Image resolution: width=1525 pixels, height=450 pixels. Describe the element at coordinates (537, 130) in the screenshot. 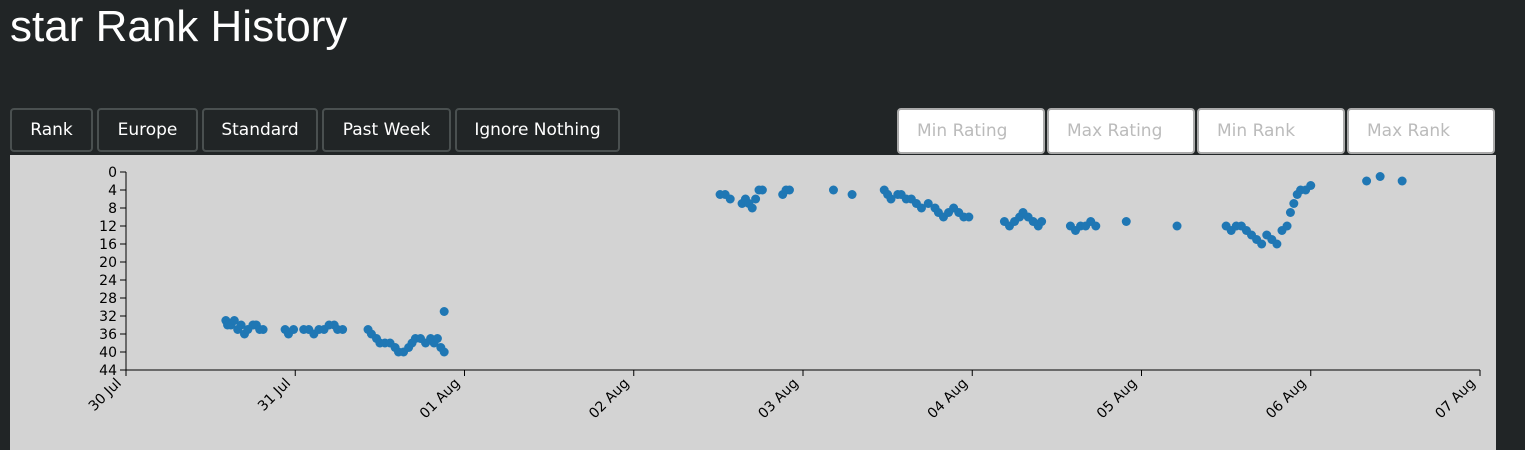

I see `button: Ignore Nothing` at that location.